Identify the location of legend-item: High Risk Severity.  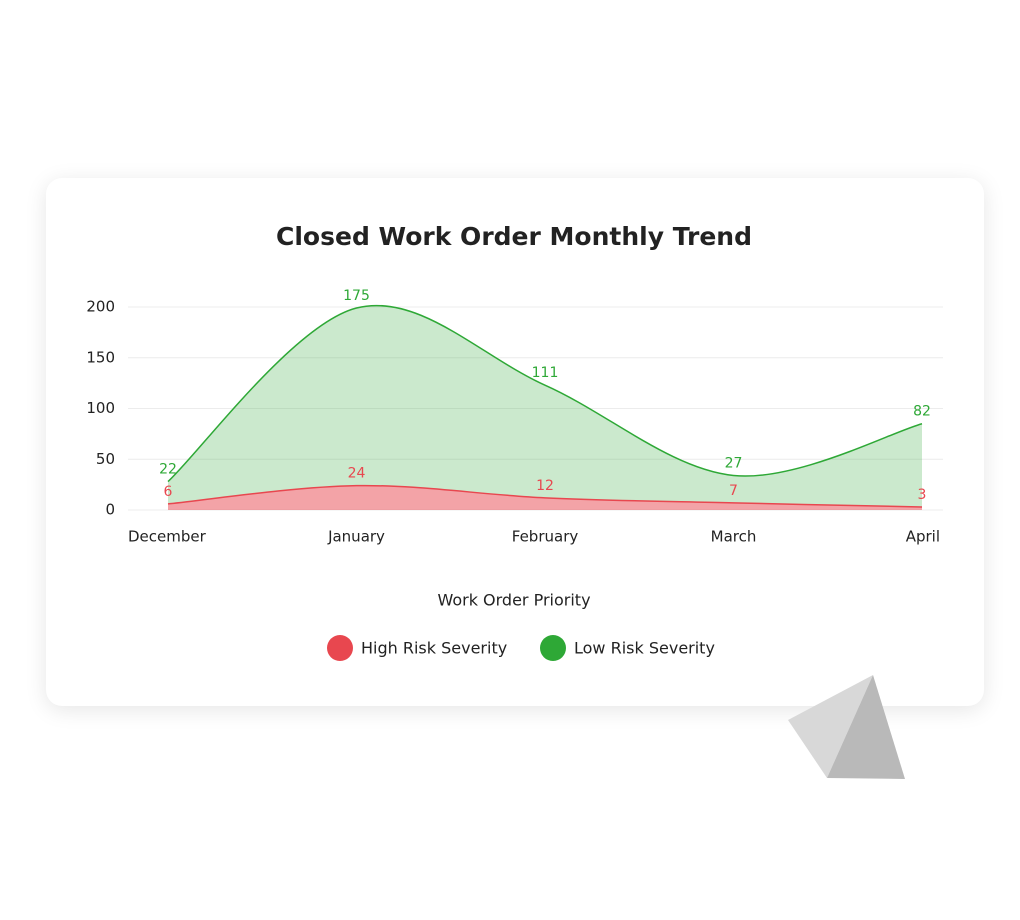
(417, 648).